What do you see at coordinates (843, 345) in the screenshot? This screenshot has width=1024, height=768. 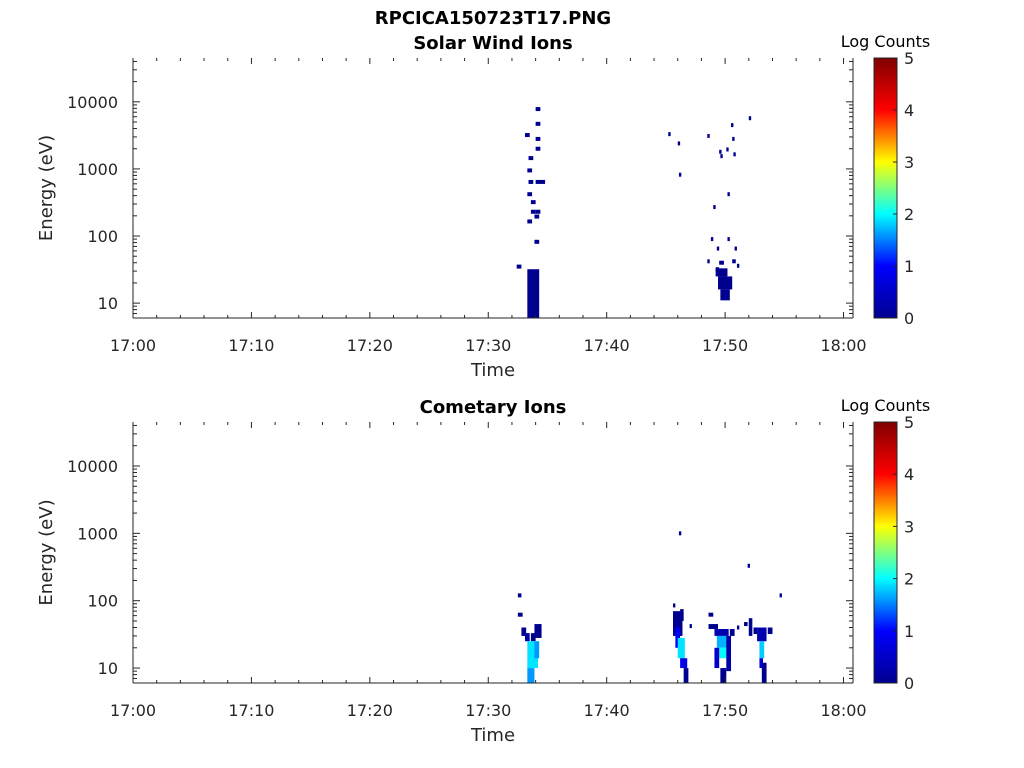 I see `x-tick-label: 18:00` at bounding box center [843, 345].